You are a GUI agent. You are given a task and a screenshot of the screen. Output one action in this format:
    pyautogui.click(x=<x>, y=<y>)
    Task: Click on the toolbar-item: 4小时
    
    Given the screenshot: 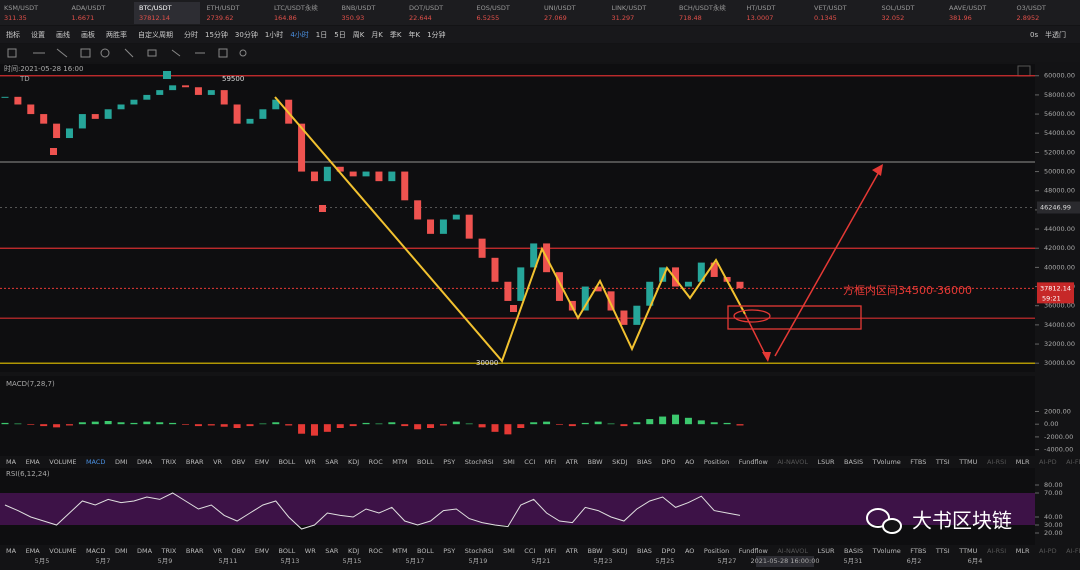 What is the action you would take?
    pyautogui.click(x=299, y=34)
    